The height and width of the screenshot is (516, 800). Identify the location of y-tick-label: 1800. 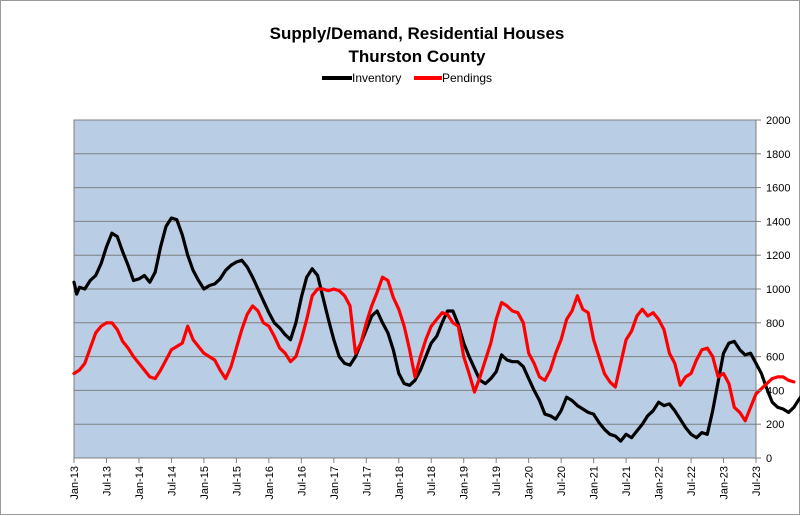
(778, 155).